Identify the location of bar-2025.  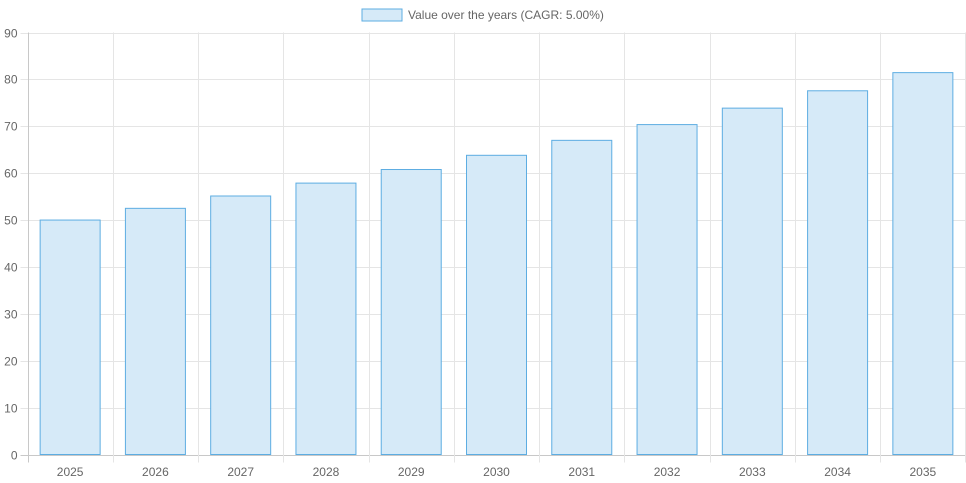
(70, 337).